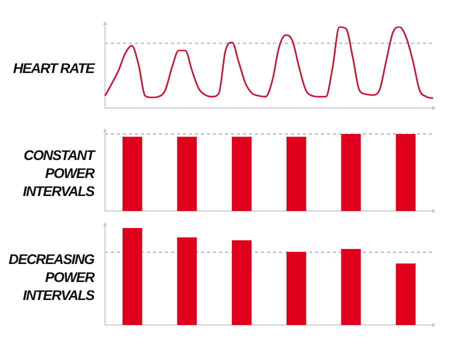 The width and height of the screenshot is (474, 353). Describe the element at coordinates (51, 277) in the screenshot. I see `y-axis-title: DECREASING POWER INTERVALS` at that location.